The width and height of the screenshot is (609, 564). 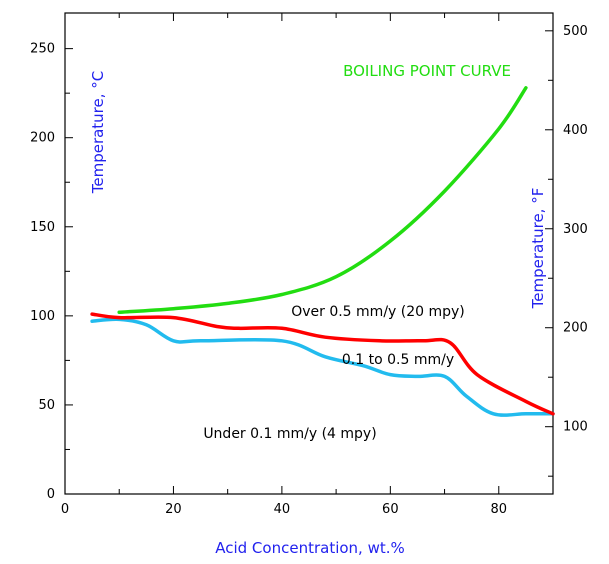 What do you see at coordinates (575, 130) in the screenshot?
I see `y-tick-label-right: 400` at bounding box center [575, 130].